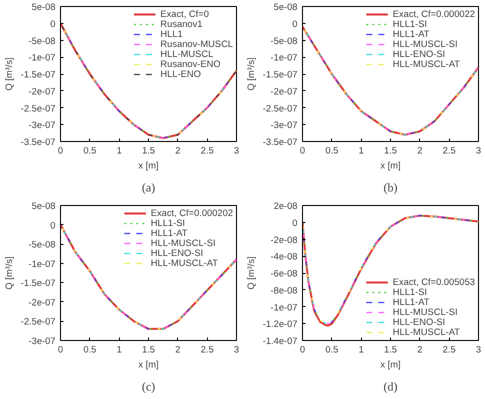  What do you see at coordinates (286, 206) in the screenshot?
I see `y-tick-label: 2e-08` at bounding box center [286, 206].